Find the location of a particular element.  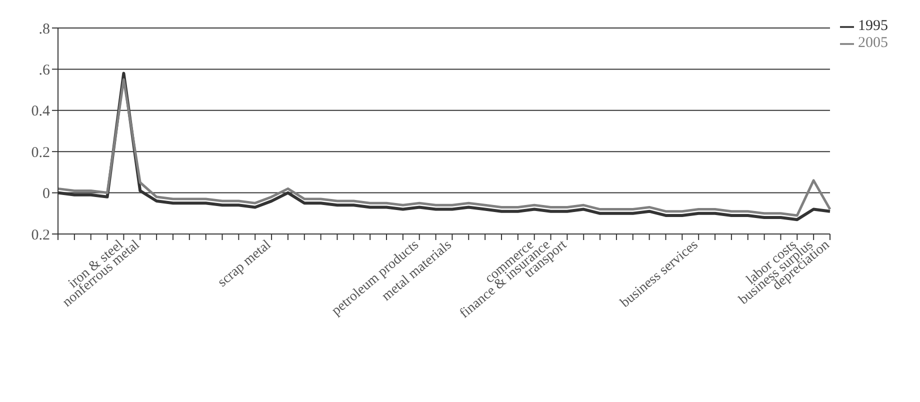

y-tick-label: .8 is located at coordinates (44, 29).